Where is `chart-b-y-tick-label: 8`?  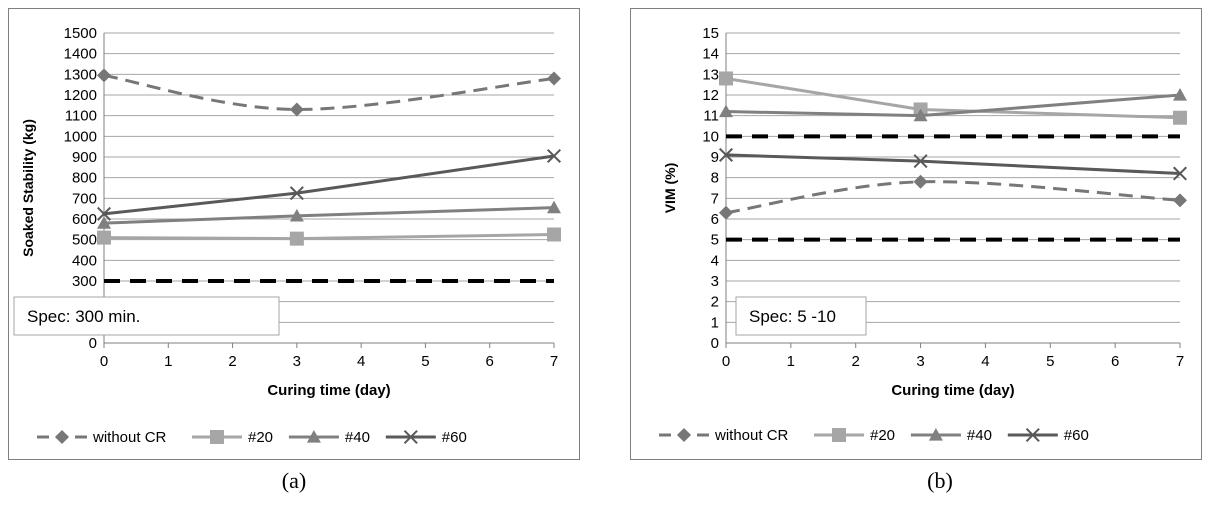
chart-b-y-tick-label: 8 is located at coordinates (715, 178).